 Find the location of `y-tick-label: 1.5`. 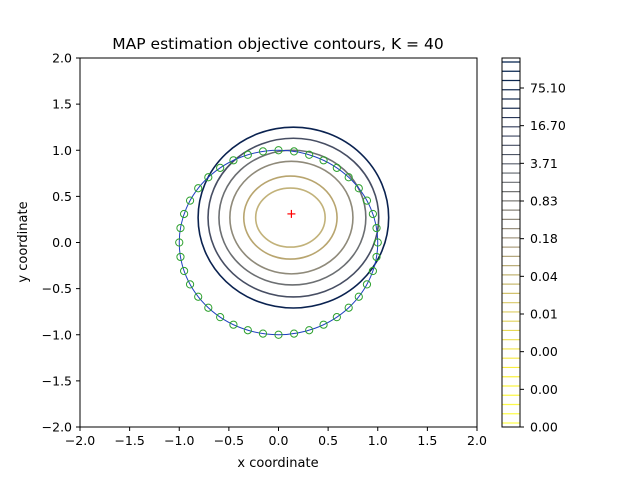

y-tick-label: 1.5 is located at coordinates (62, 104).